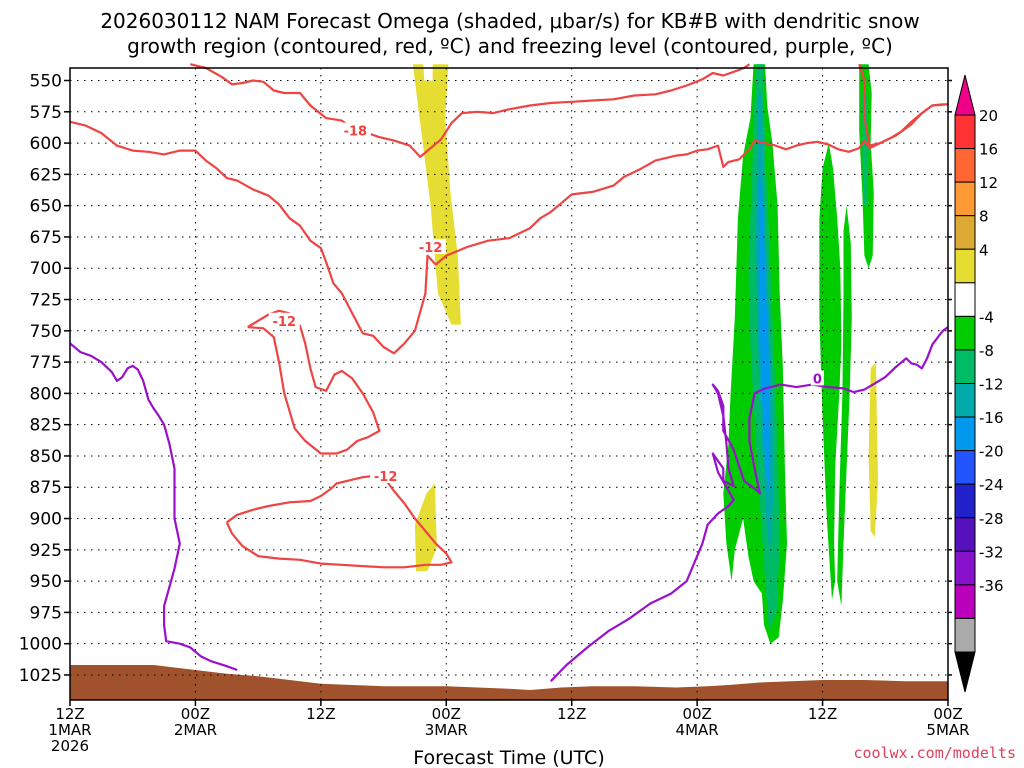 Image resolution: width=1024 pixels, height=768 pixels. Describe the element at coordinates (508, 757) in the screenshot. I see `x-axis-label: Forecast Time (UTC)` at that location.